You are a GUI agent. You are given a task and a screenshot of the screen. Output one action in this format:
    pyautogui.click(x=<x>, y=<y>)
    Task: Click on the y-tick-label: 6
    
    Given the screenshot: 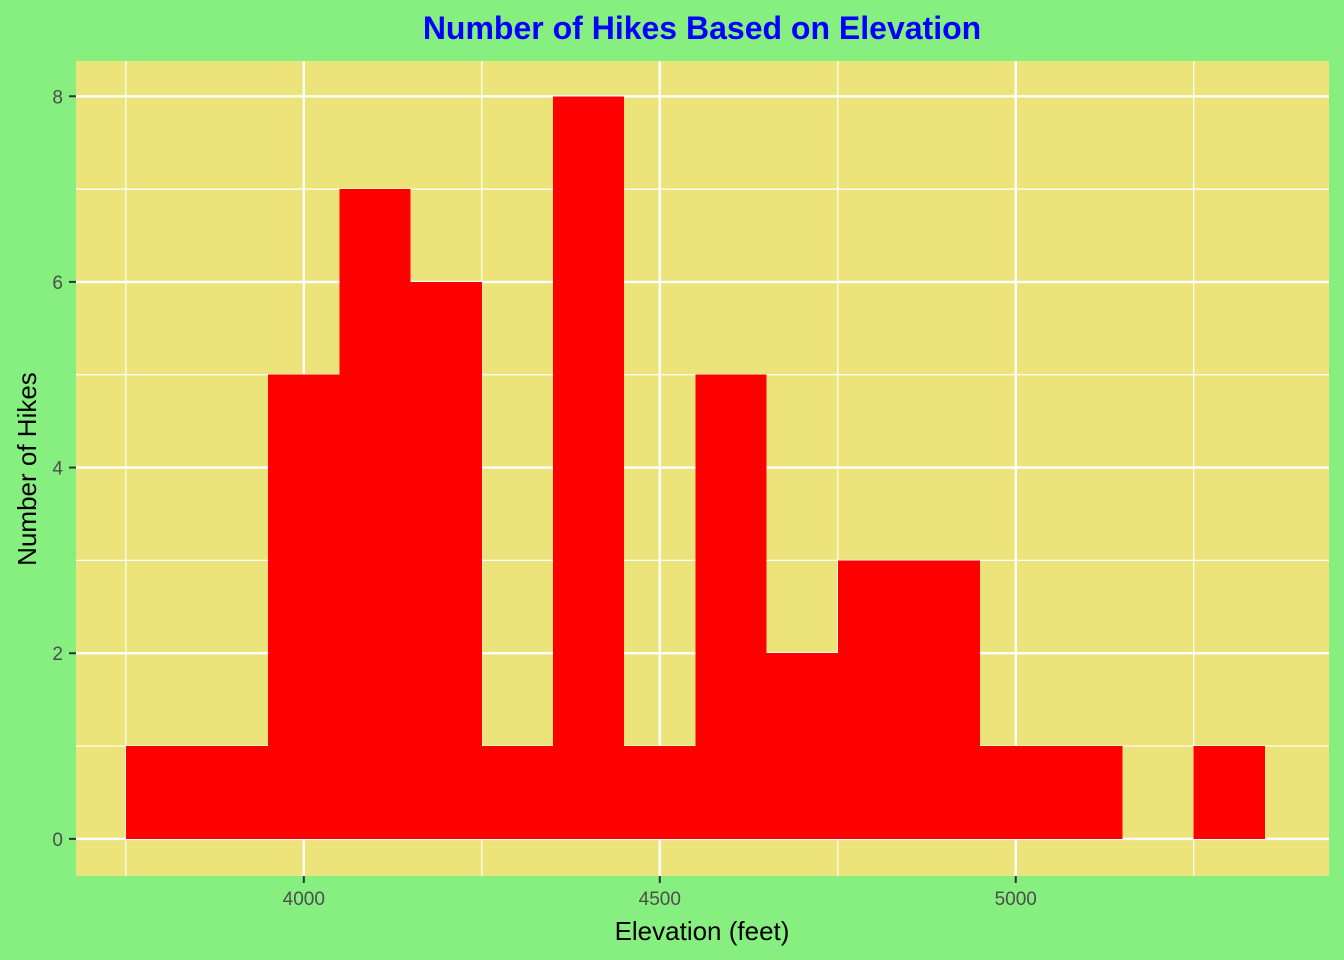 What is the action you would take?
    pyautogui.click(x=57, y=283)
    